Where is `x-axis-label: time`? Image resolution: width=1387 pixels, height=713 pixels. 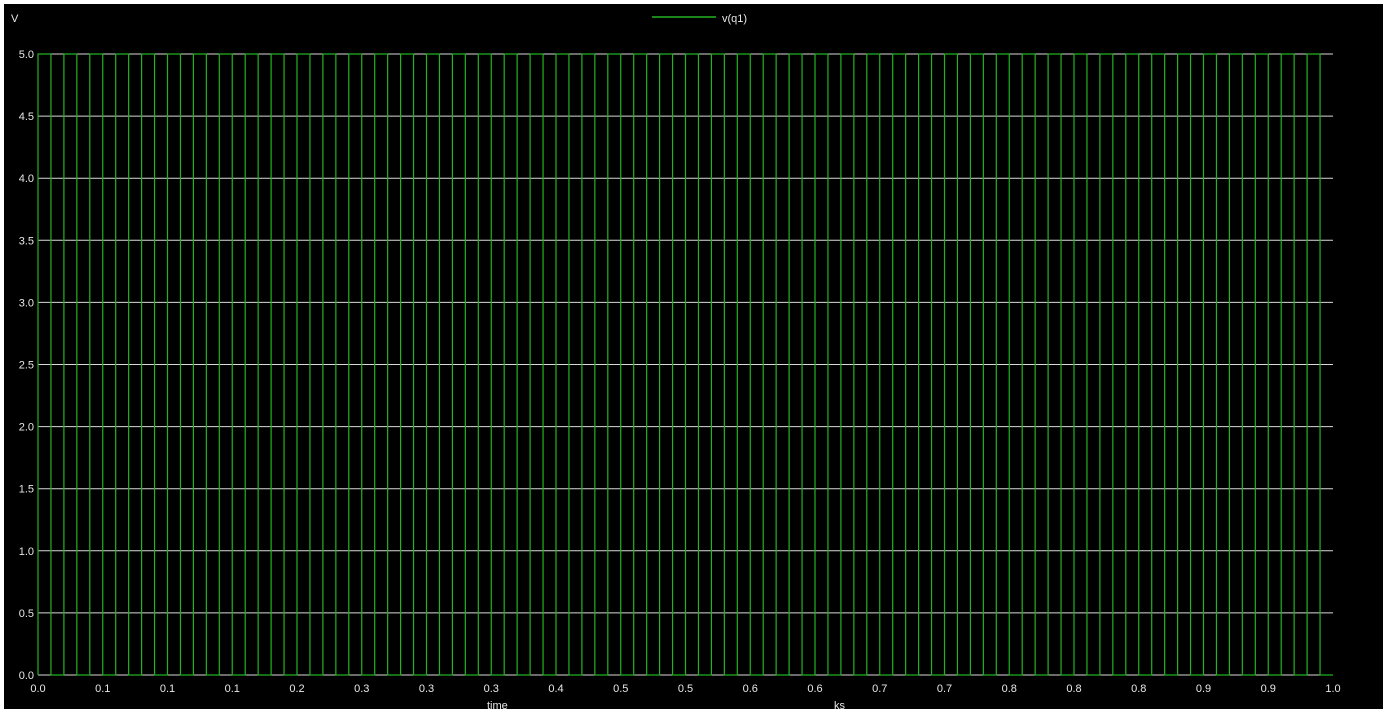 x-axis-label: time is located at coordinates (497, 704).